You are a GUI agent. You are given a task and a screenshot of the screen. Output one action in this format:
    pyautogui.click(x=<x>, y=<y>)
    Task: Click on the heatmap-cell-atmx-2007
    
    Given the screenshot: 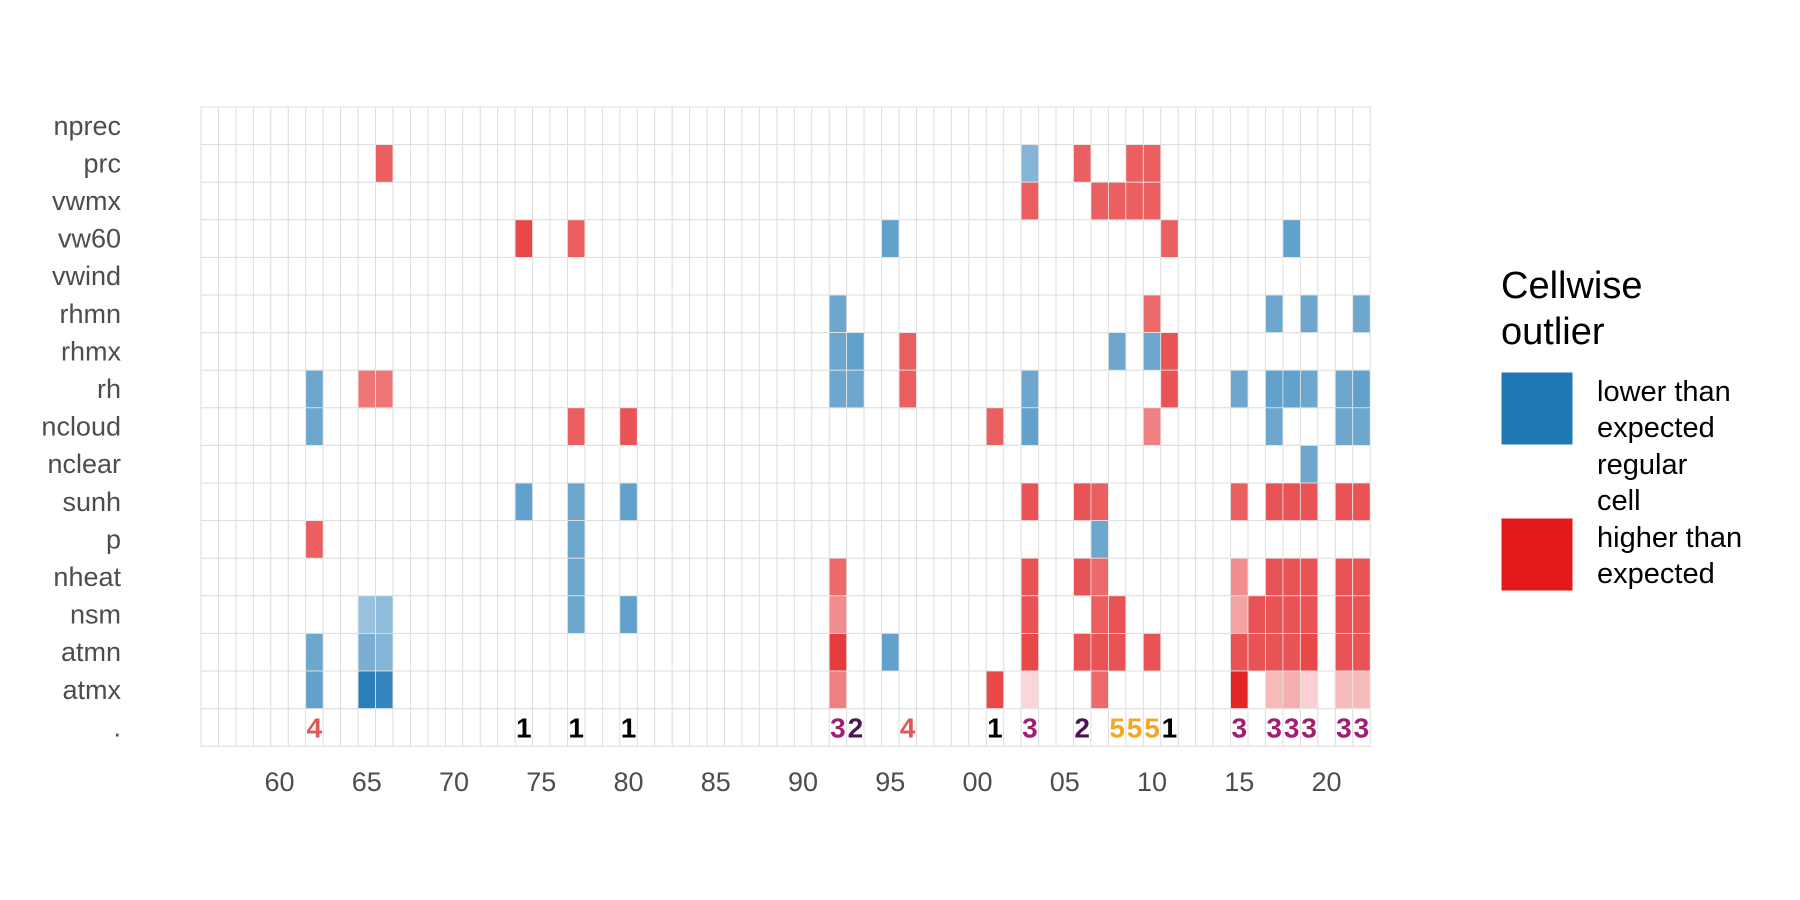 What is the action you would take?
    pyautogui.click(x=1099, y=689)
    